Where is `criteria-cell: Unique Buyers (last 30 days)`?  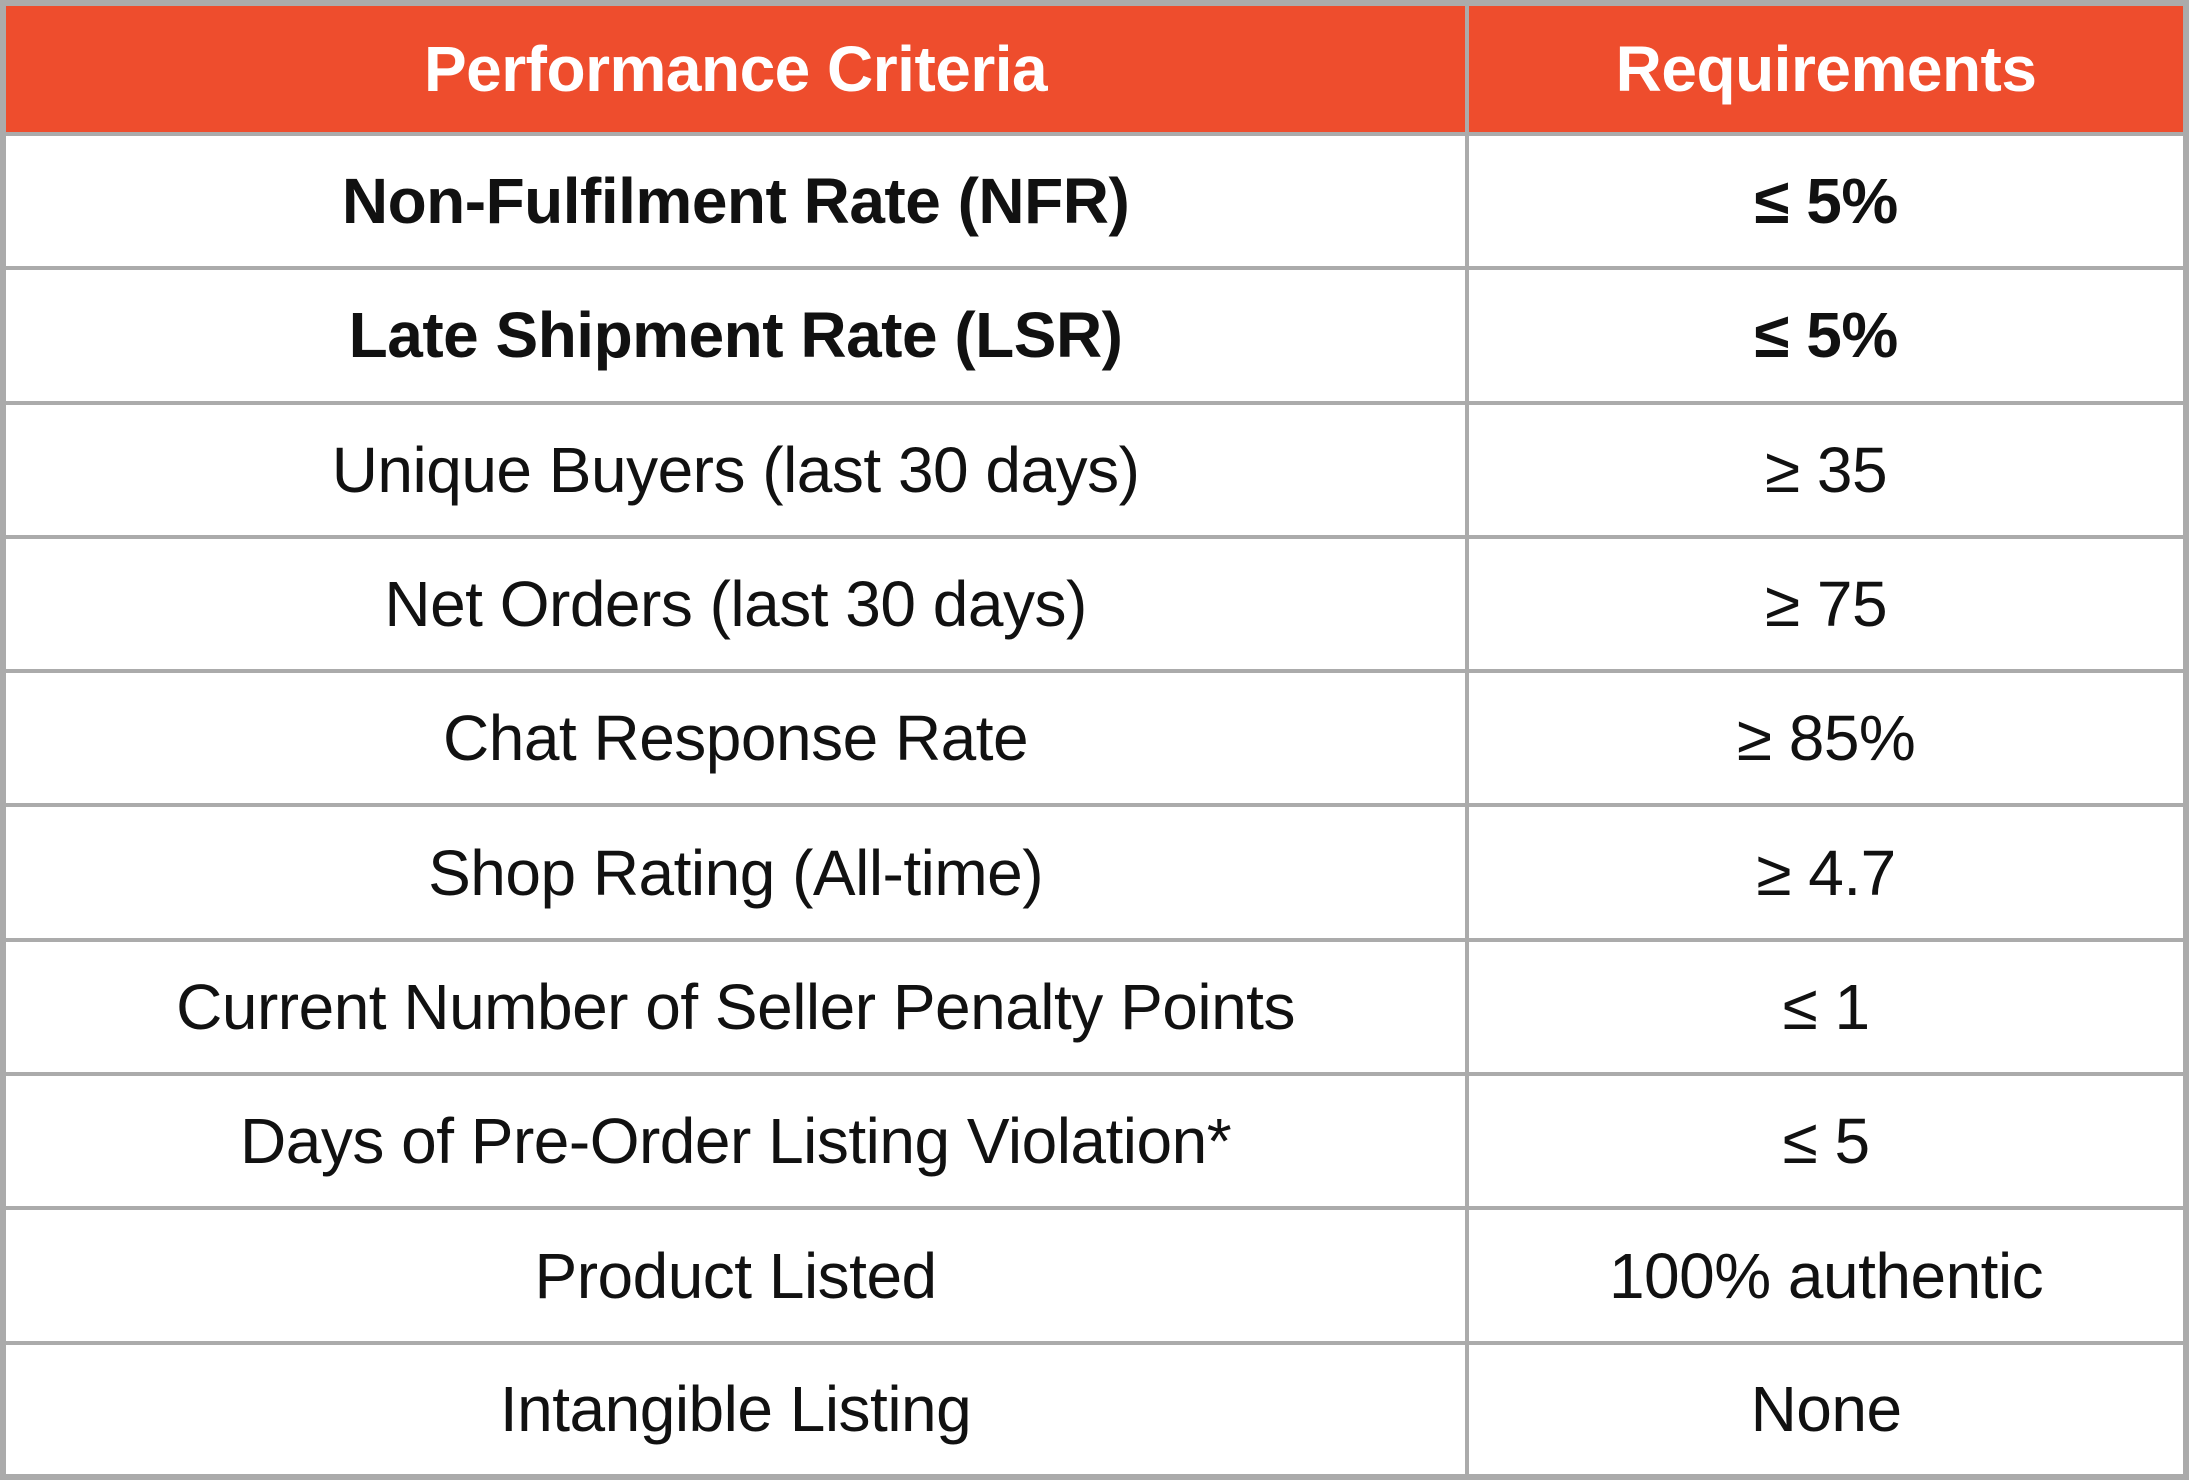
criteria-cell: Unique Buyers (last 30 days) is located at coordinates (735, 469).